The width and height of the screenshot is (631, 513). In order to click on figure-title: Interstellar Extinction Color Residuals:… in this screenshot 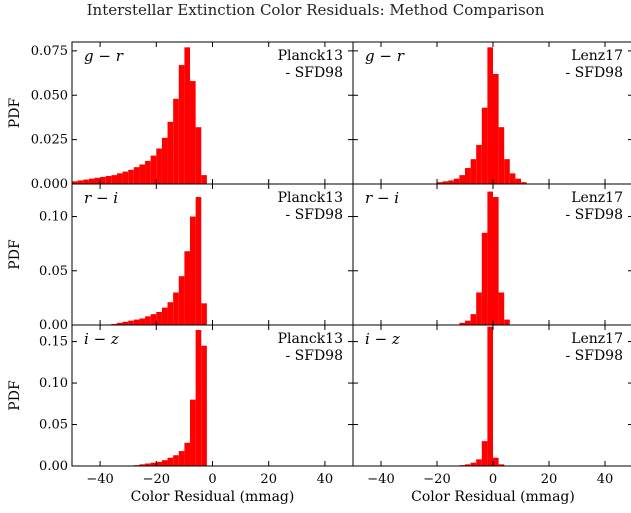, I will do `click(315, 10)`.